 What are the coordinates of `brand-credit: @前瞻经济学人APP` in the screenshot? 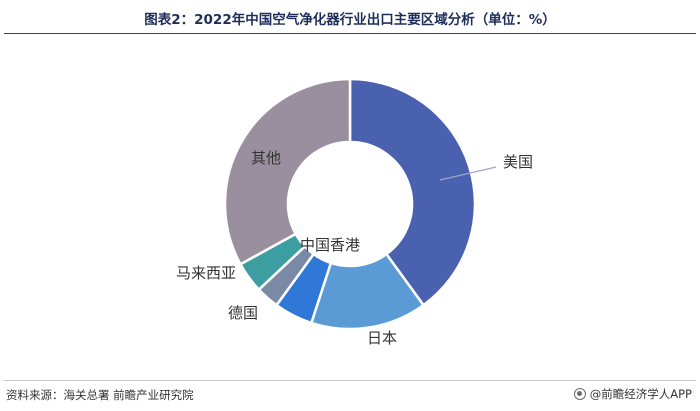 It's located at (632, 394).